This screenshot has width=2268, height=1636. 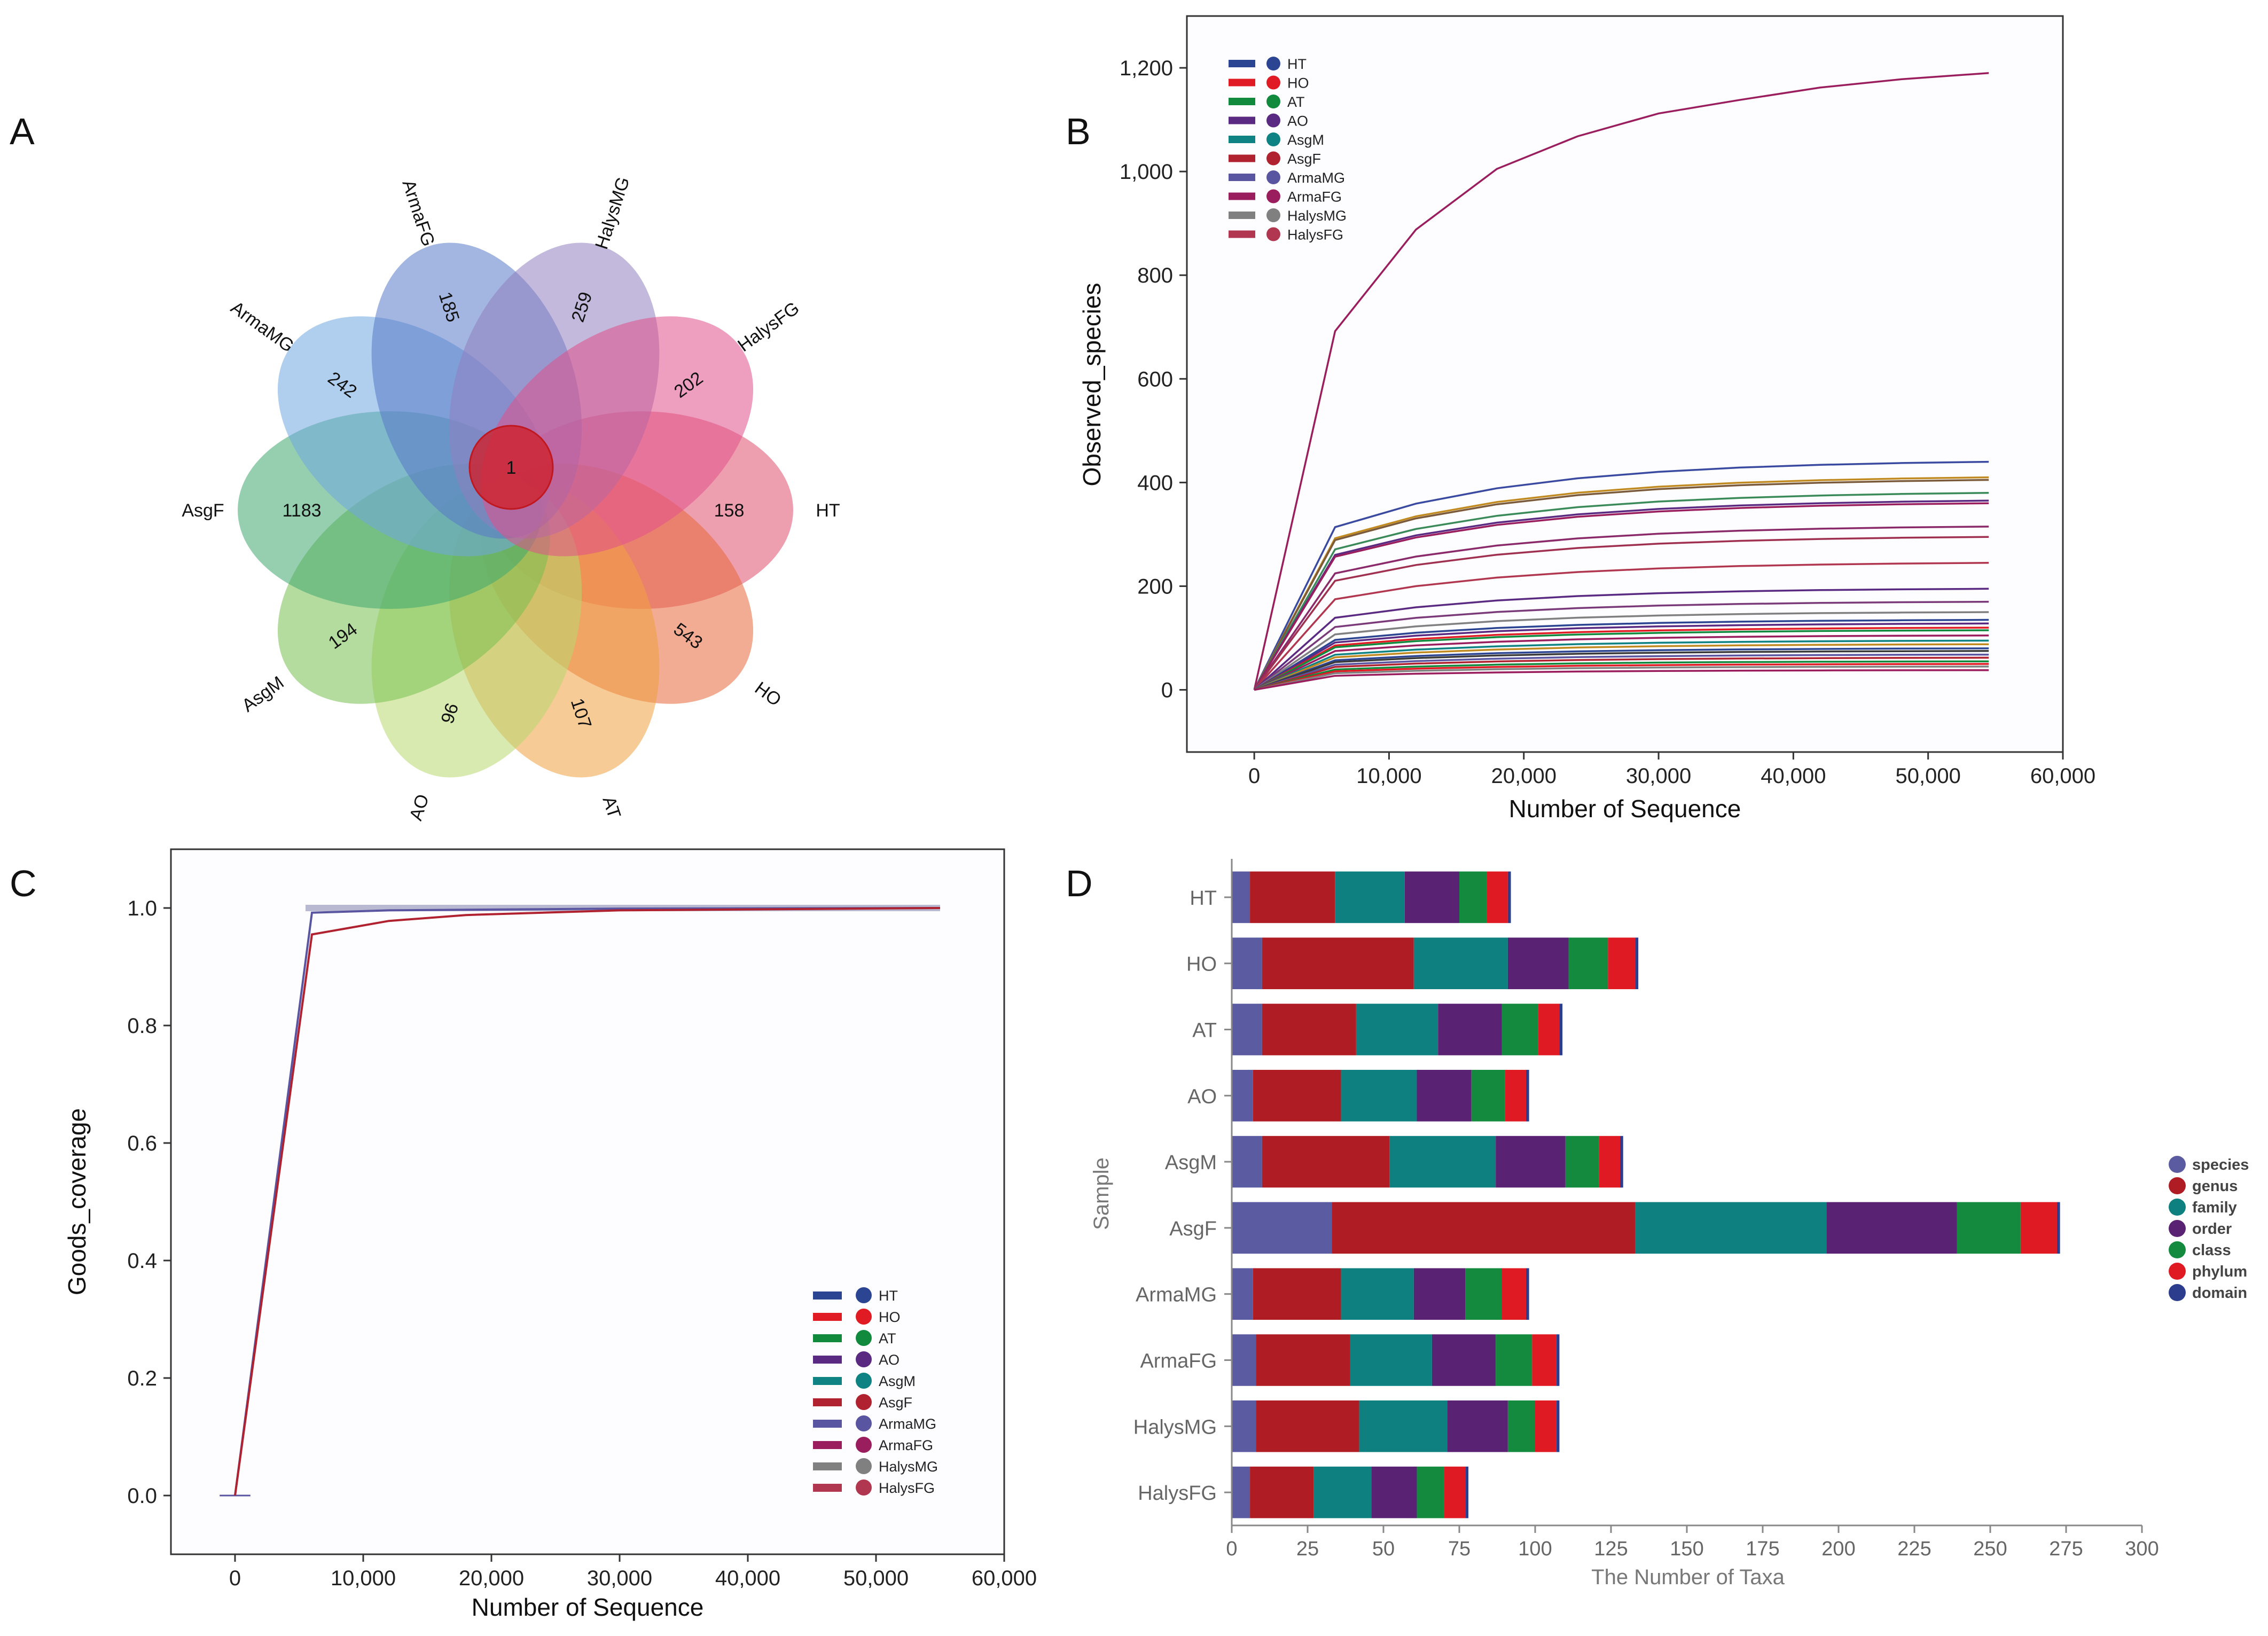 I want to click on legend-label: HO, so click(x=1298, y=83).